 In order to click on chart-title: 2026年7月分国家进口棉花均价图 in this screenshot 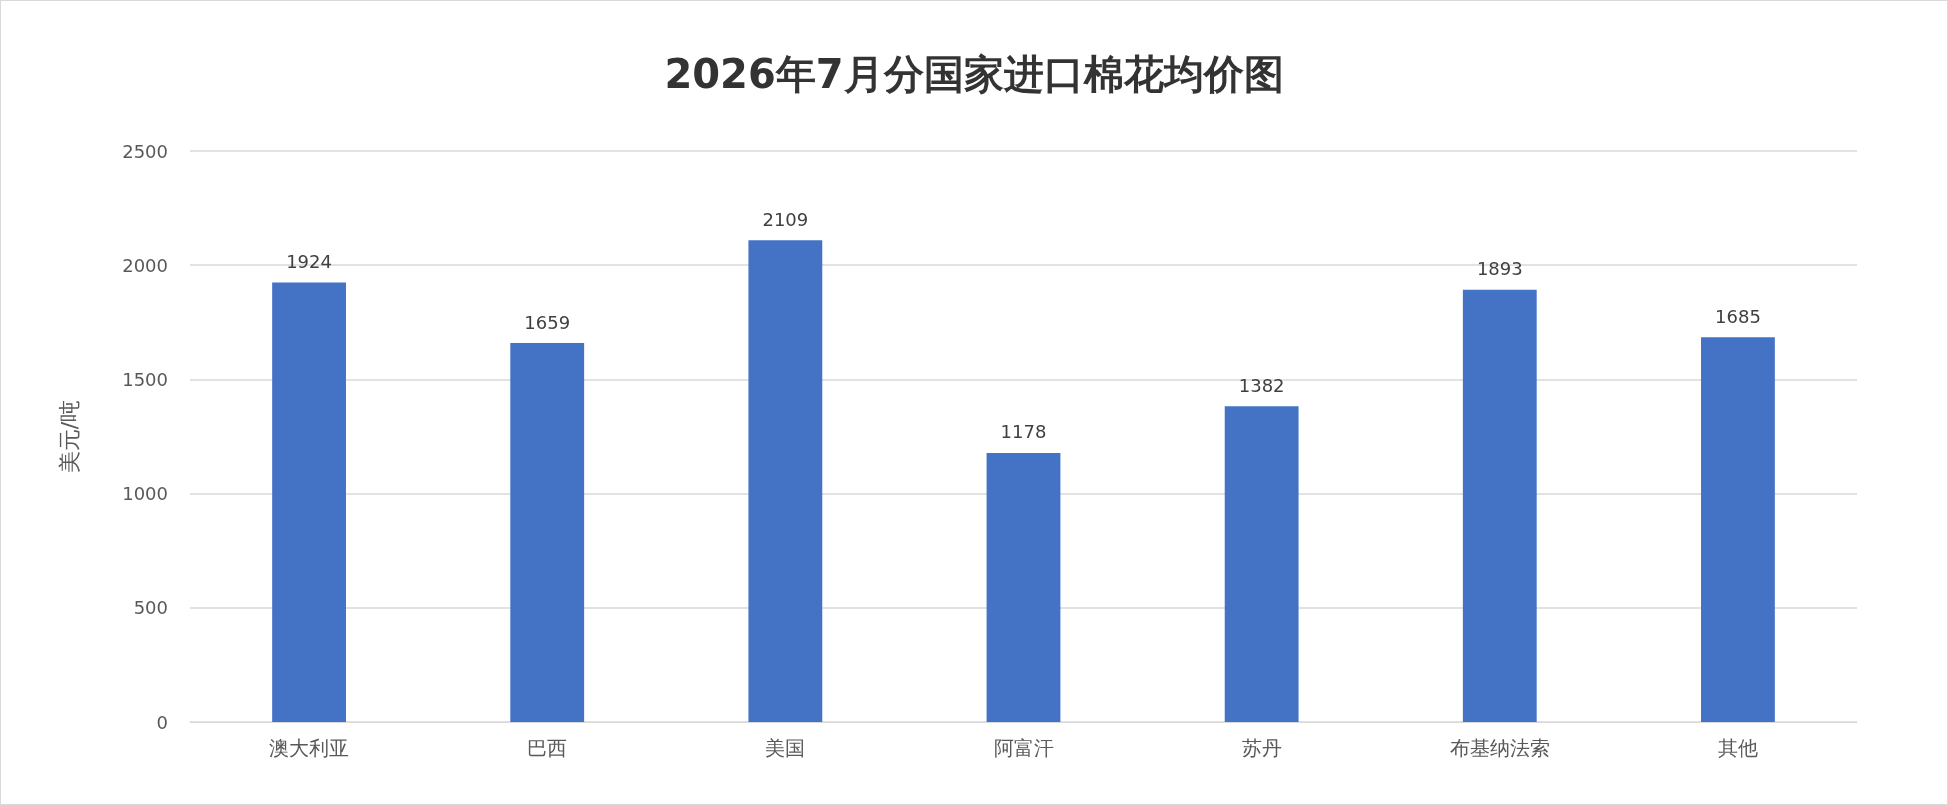, I will do `click(974, 74)`.